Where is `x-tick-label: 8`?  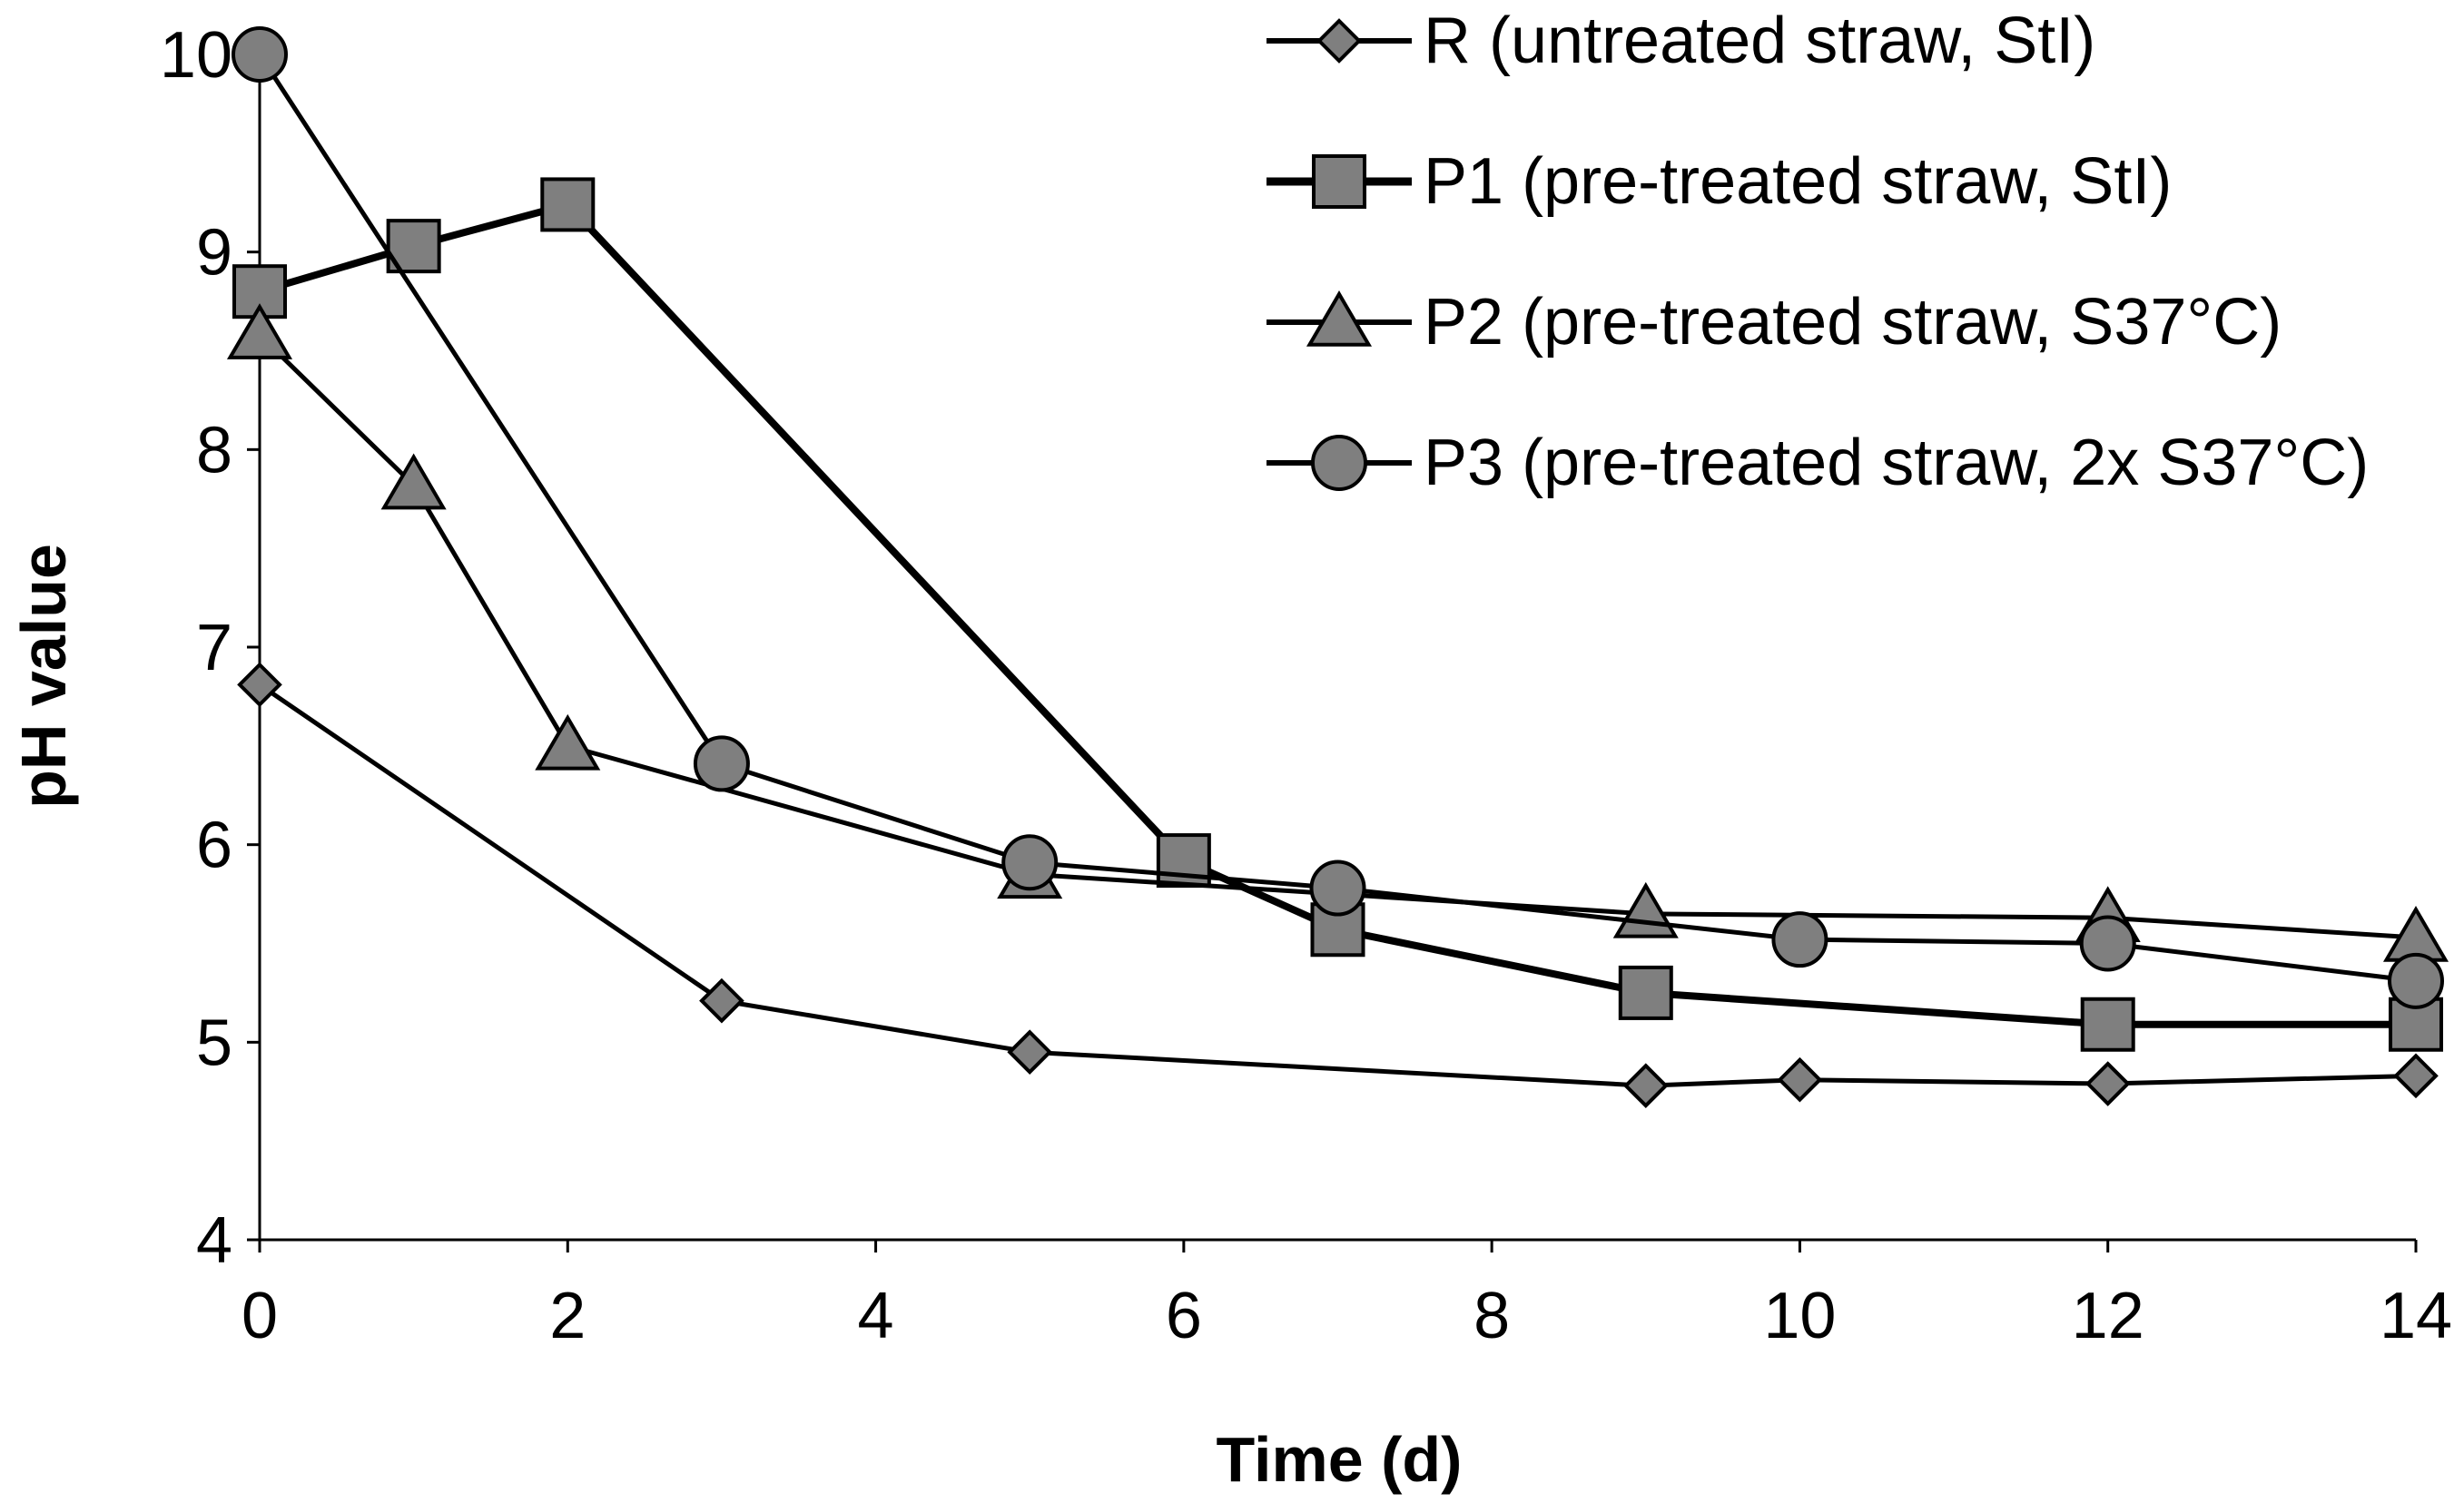 x-tick-label: 8 is located at coordinates (1491, 1316).